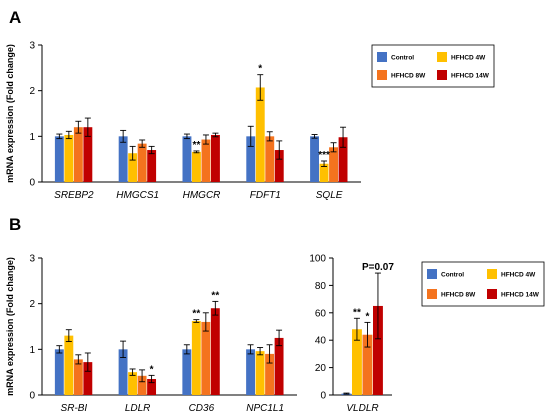  I want to click on bar-hmgcr-hfhcd-14w, so click(215, 158).